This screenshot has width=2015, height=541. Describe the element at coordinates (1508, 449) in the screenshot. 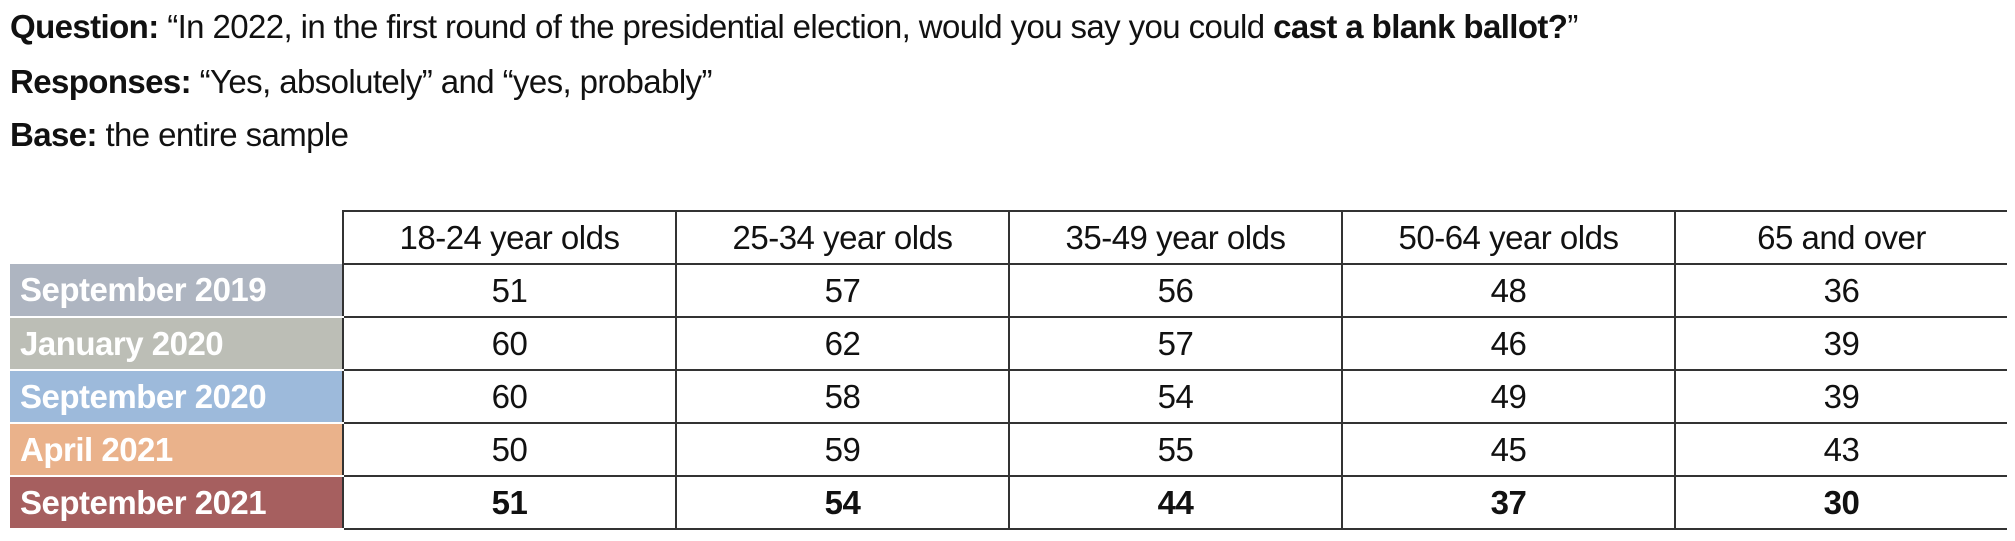

I see `cell-value: 45` at that location.